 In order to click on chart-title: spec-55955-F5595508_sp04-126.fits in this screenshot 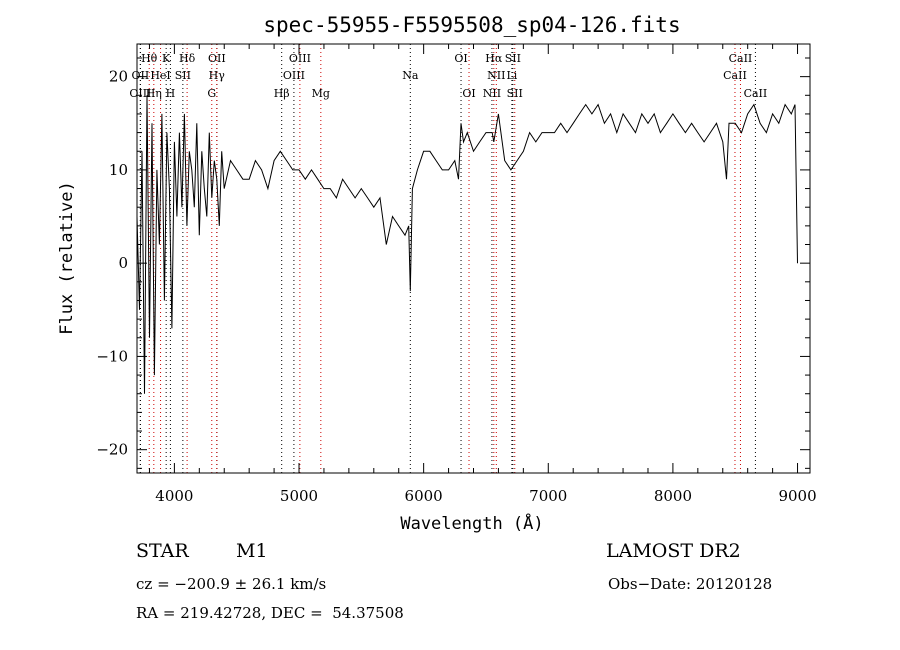, I will do `click(471, 25)`.